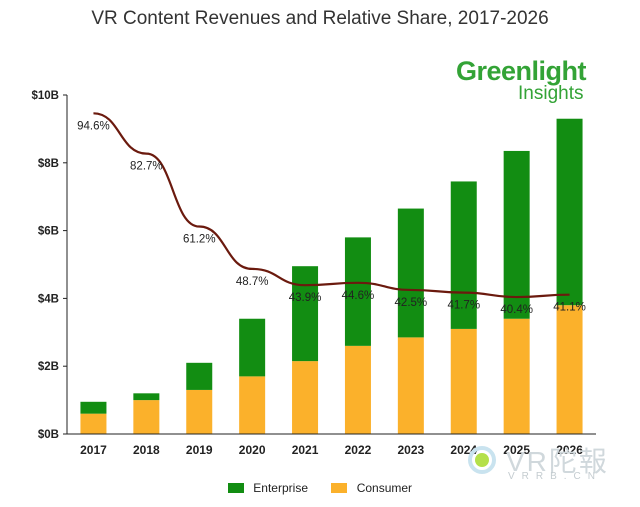  Describe the element at coordinates (199, 411) in the screenshot. I see `bar-consumer-2019` at that location.